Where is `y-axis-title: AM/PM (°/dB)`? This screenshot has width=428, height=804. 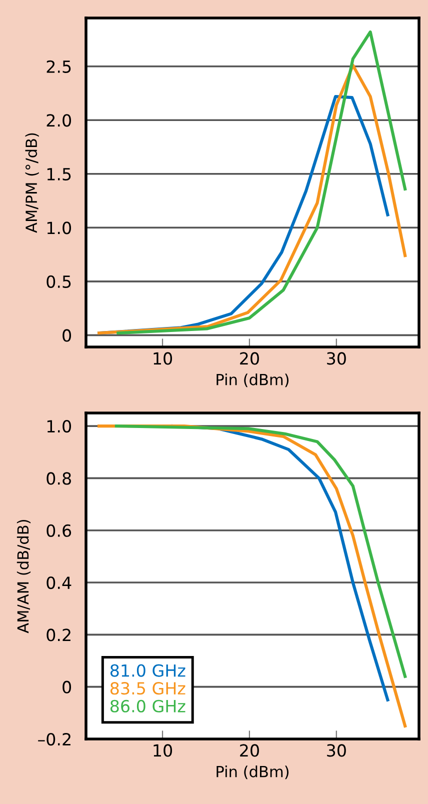
y-axis-title: AM/PM (°/dB) is located at coordinates (32, 183).